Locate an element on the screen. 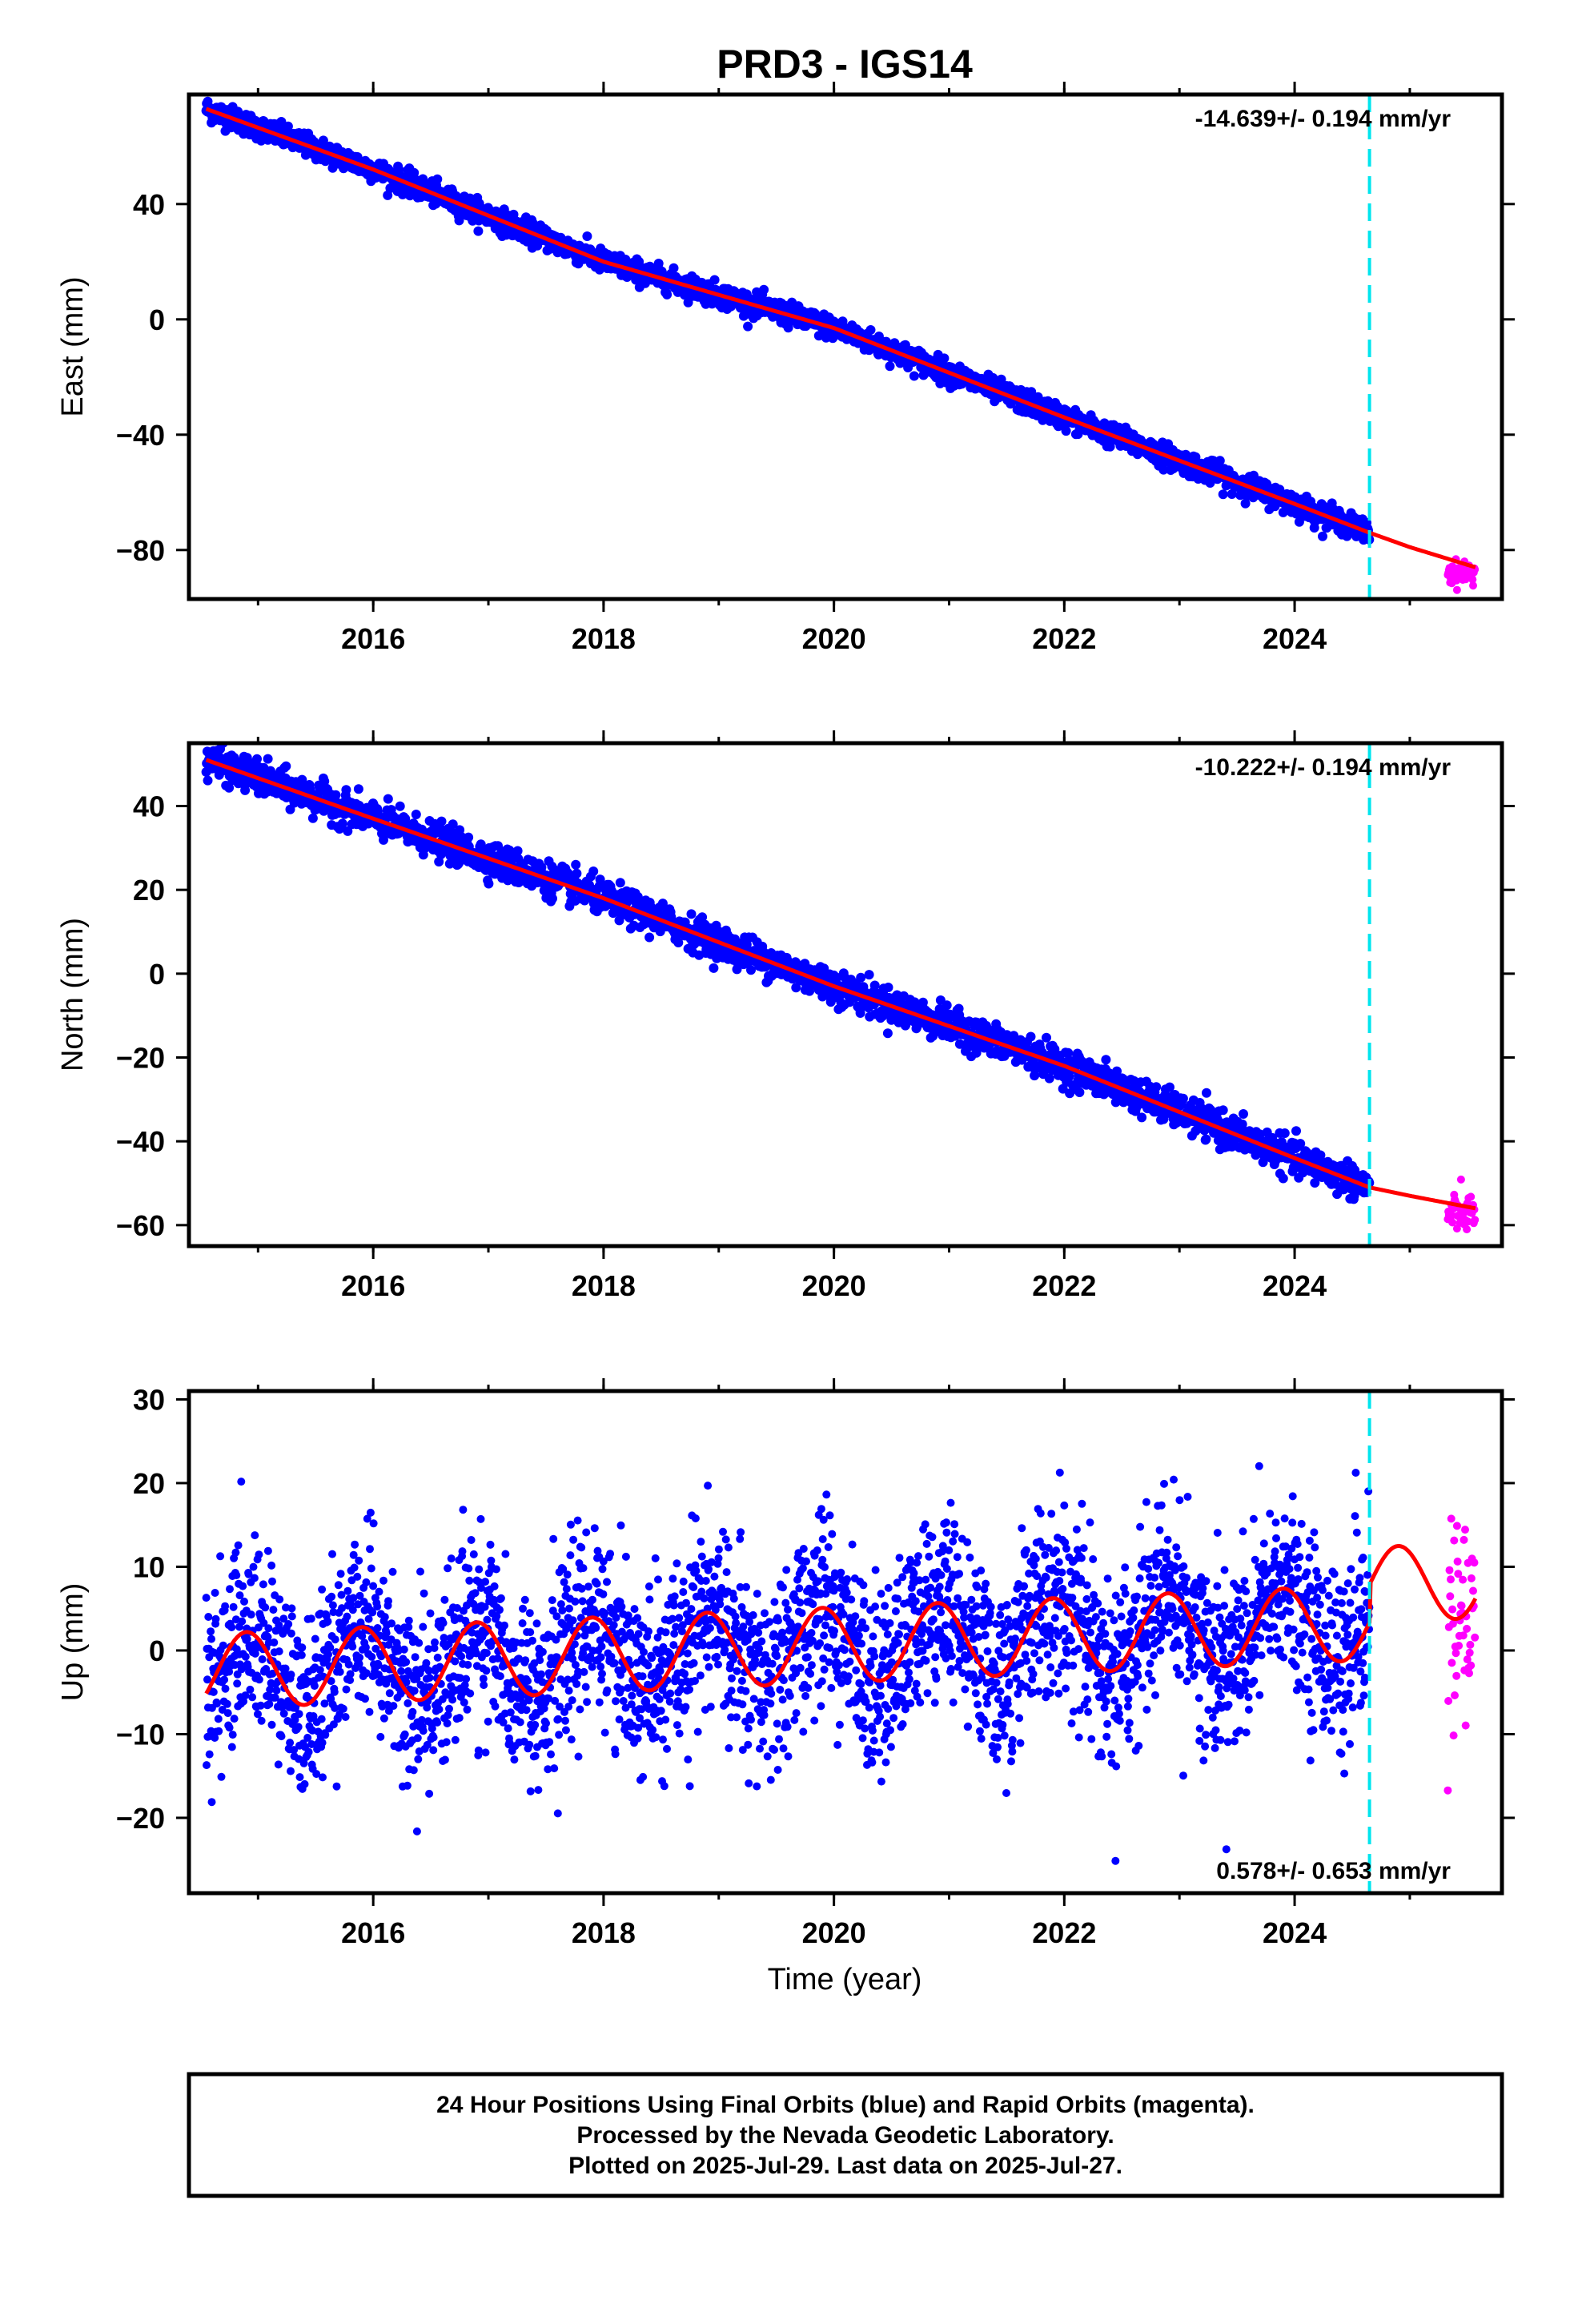 The image size is (1582, 2324). y-tick-label: 40 is located at coordinates (149, 204).